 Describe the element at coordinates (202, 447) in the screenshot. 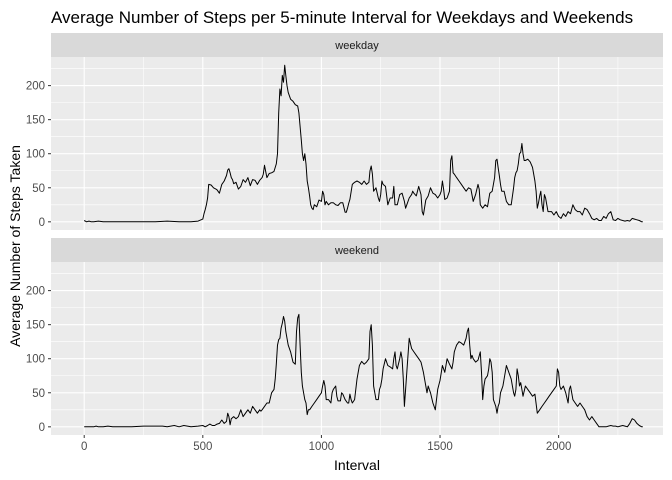

I see `x-tick-label: 500` at that location.